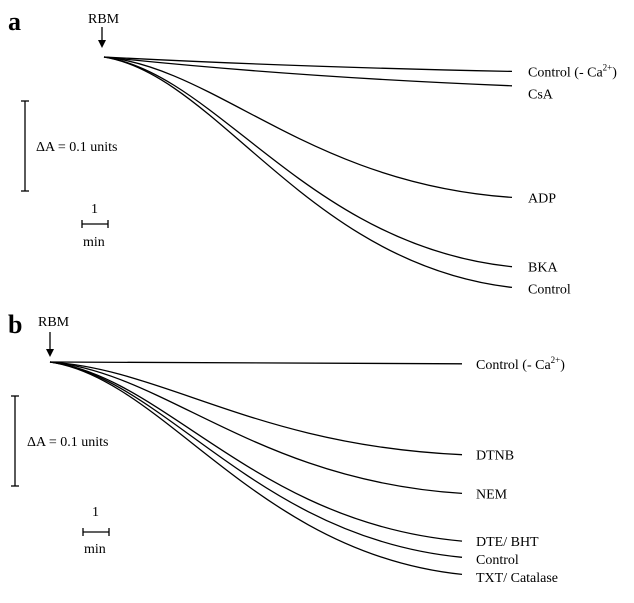 The height and width of the screenshot is (603, 634). Describe the element at coordinates (95, 549) in the screenshot. I see `panel-b-x-scale-unit: min` at that location.